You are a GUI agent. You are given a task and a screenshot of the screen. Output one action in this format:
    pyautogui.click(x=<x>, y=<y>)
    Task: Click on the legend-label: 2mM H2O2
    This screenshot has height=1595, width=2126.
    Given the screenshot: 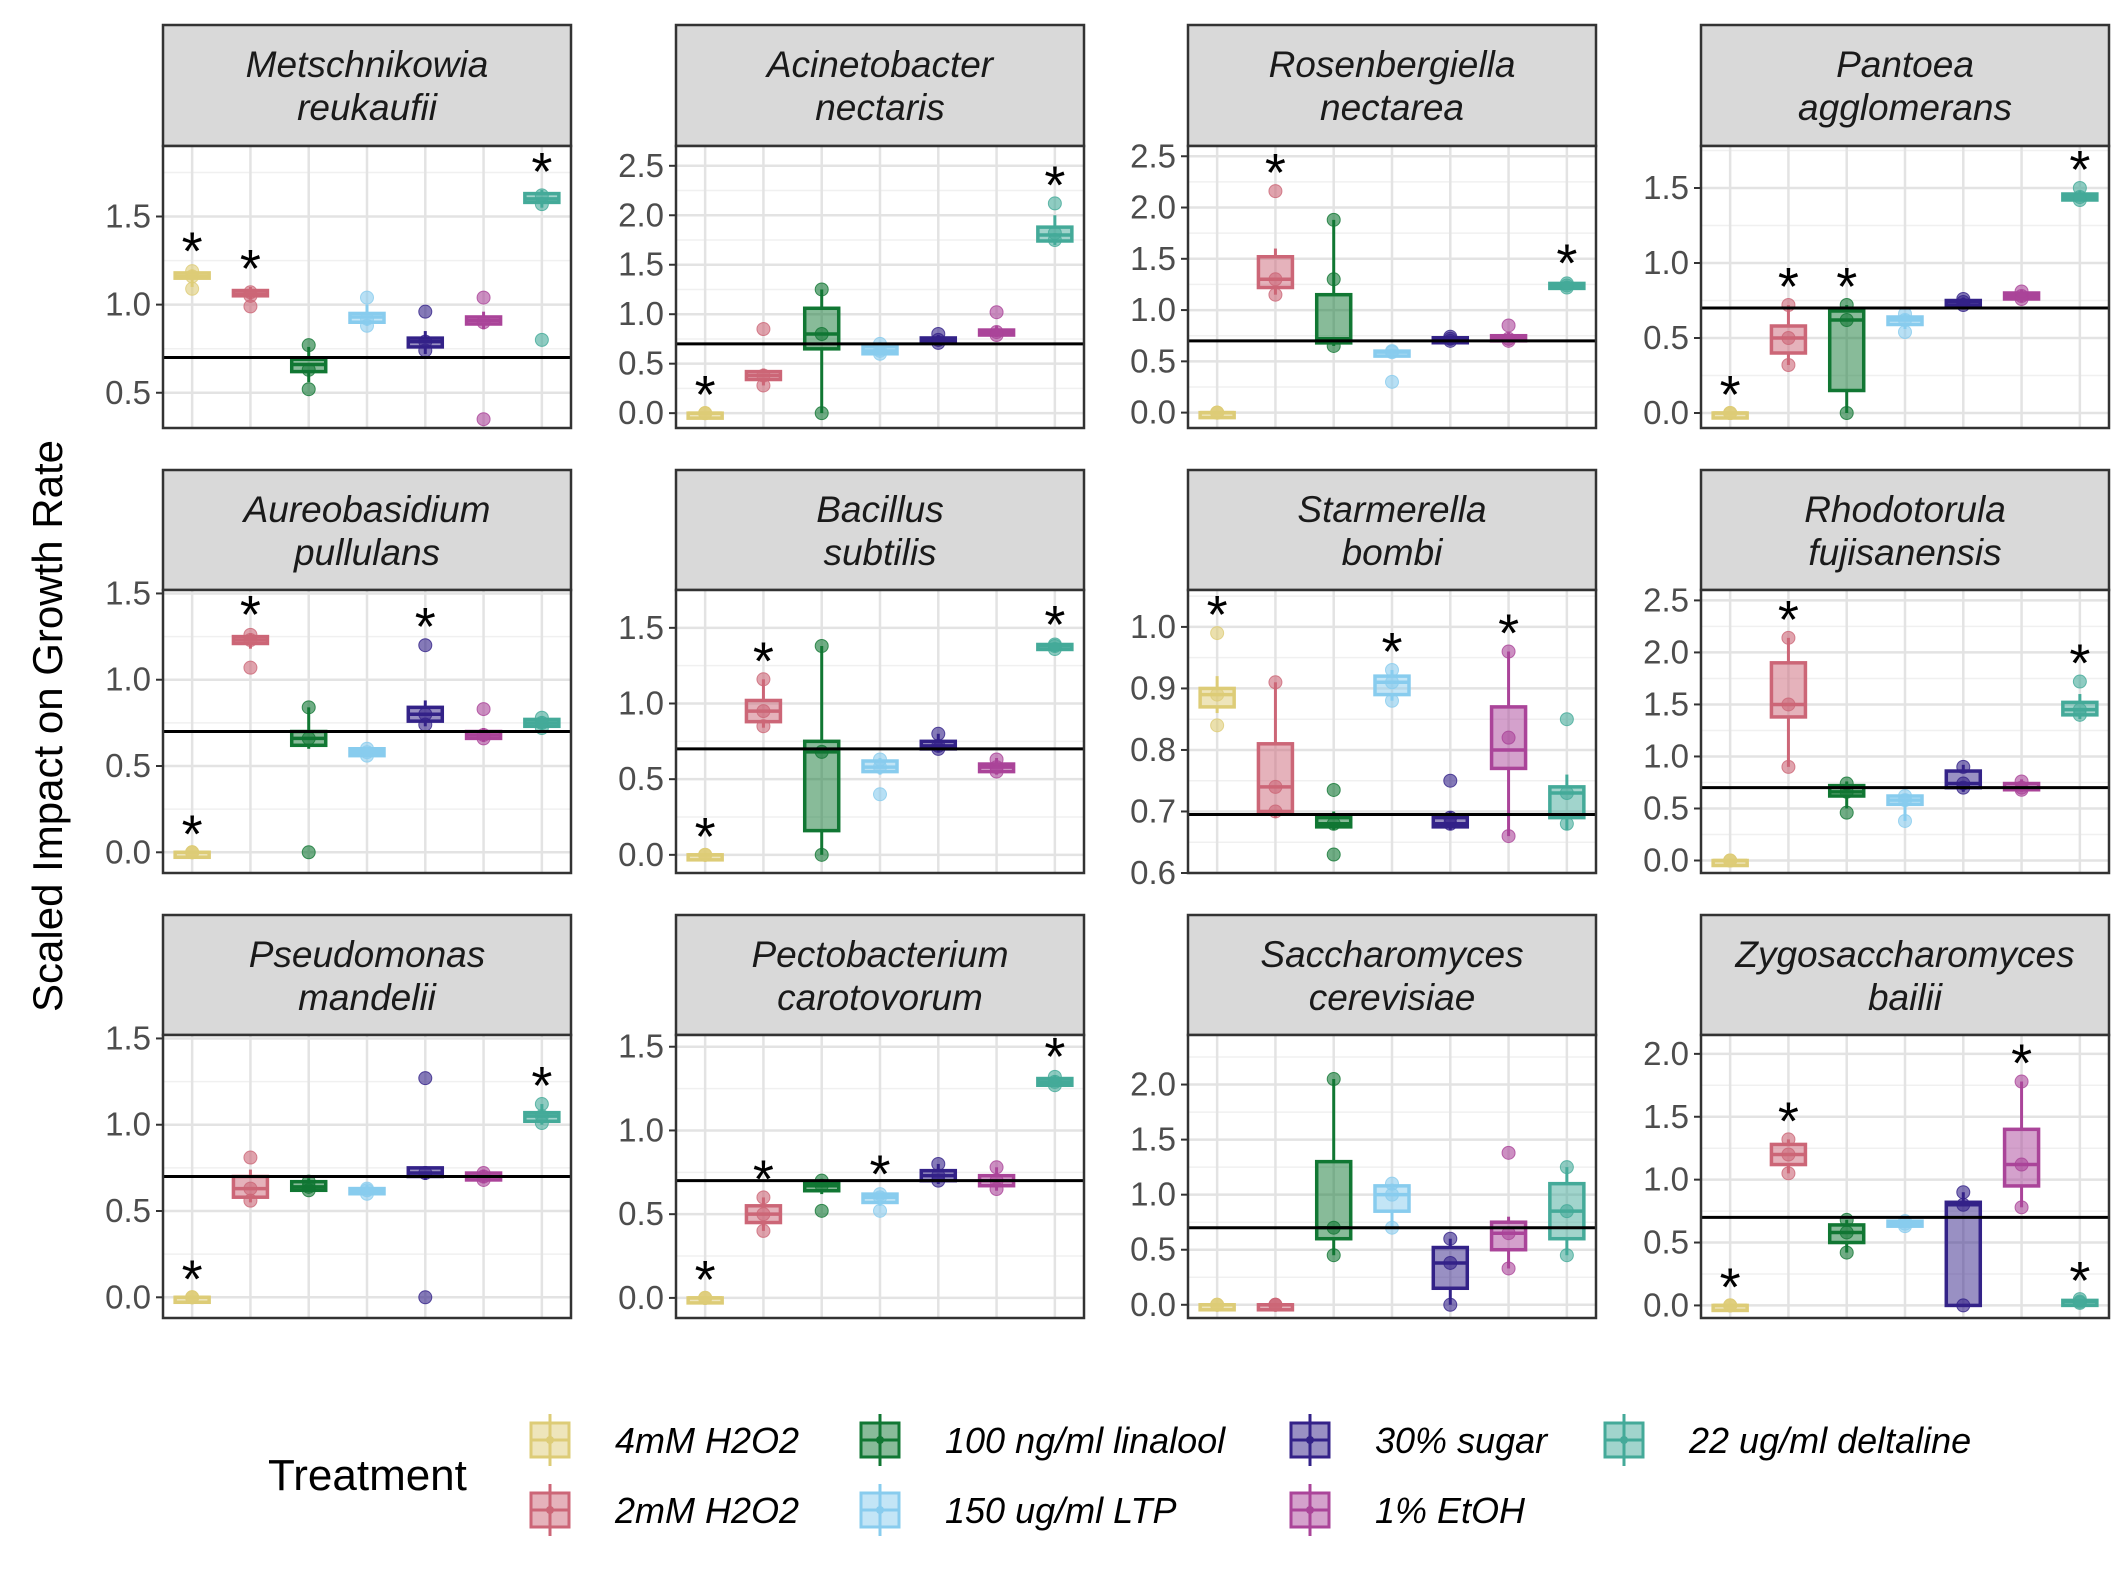 What is the action you would take?
    pyautogui.click(x=706, y=1510)
    